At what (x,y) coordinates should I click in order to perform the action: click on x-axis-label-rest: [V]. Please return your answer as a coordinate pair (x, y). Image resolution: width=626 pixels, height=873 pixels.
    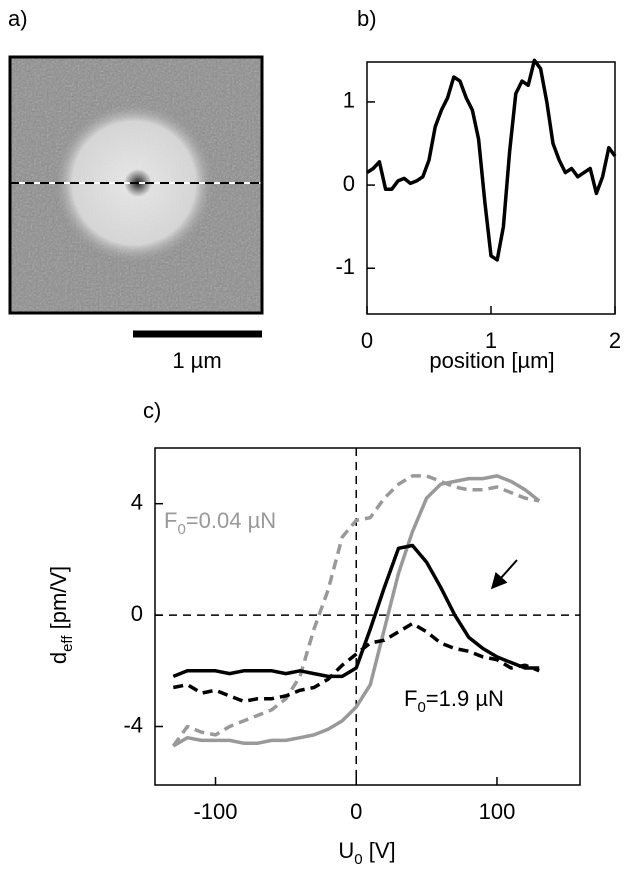
    Looking at the image, I should click on (379, 850).